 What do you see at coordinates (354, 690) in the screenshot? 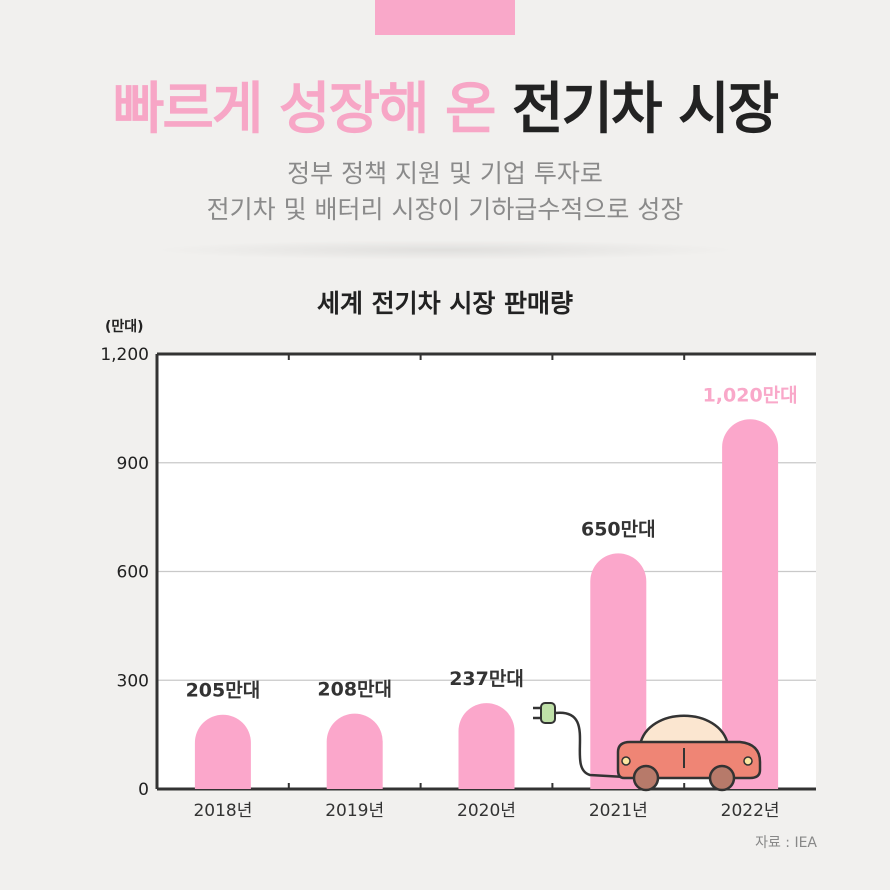
I see `data-label: 208만대` at bounding box center [354, 690].